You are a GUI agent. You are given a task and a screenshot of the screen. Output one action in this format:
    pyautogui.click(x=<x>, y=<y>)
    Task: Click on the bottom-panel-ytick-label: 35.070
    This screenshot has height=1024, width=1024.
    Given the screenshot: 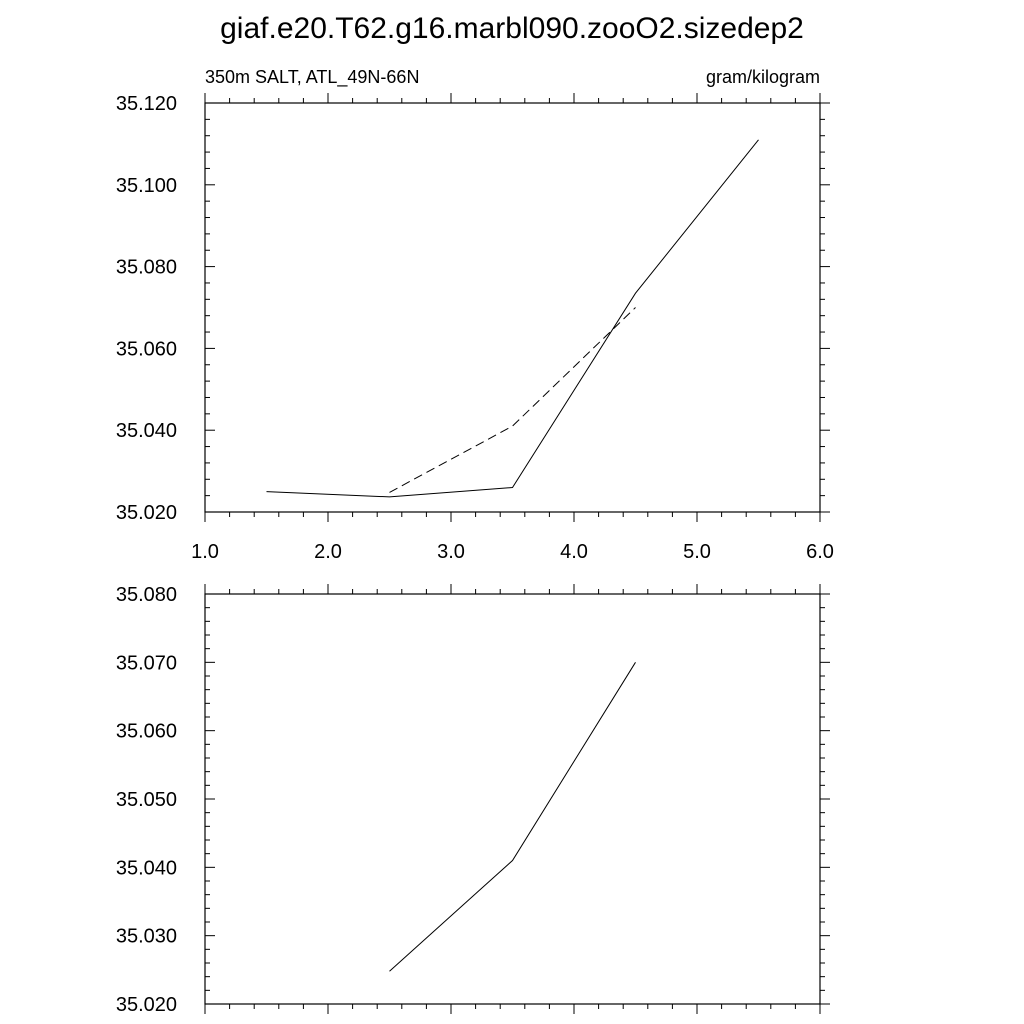 What is the action you would take?
    pyautogui.click(x=146, y=663)
    